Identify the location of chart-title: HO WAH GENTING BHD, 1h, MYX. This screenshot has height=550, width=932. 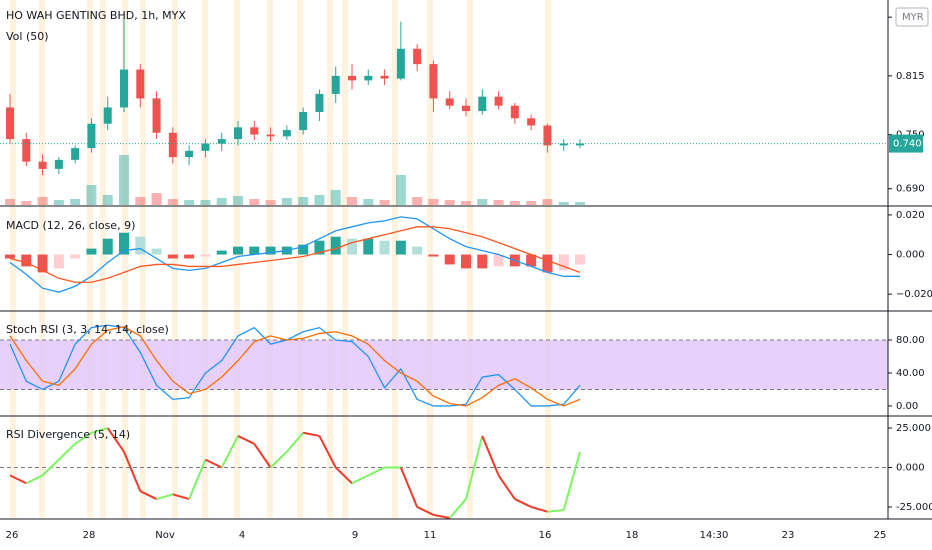
(96, 15).